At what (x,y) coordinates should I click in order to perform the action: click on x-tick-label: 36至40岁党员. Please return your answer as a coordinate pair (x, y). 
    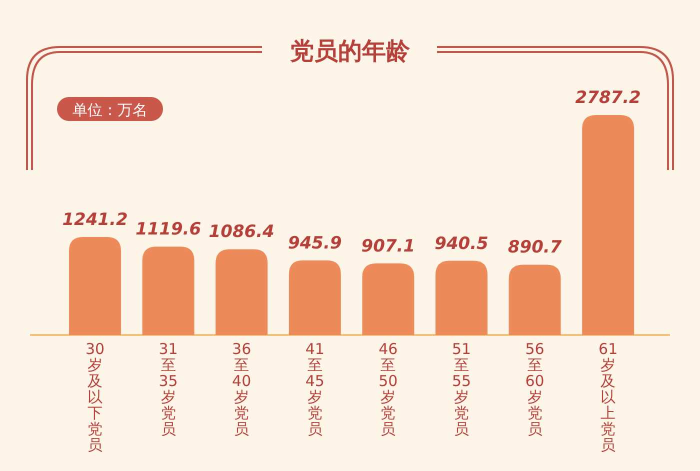
    Looking at the image, I should click on (242, 389).